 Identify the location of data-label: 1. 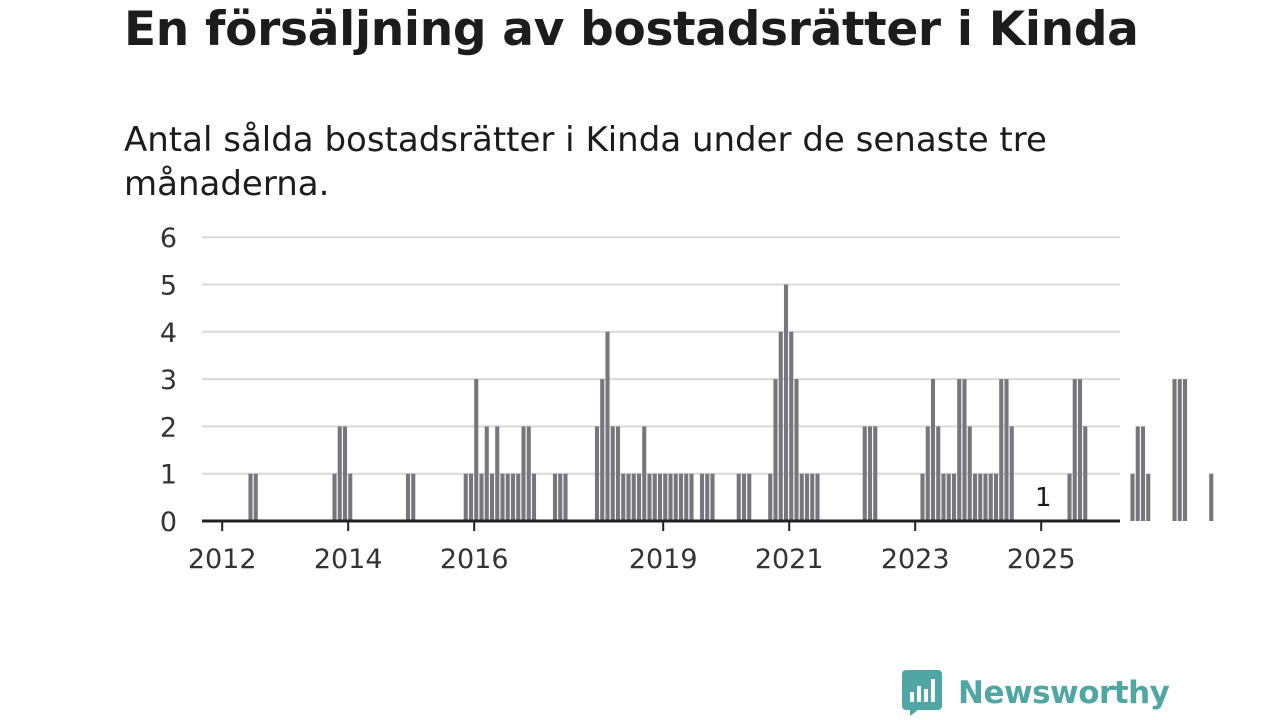
(1043, 498).